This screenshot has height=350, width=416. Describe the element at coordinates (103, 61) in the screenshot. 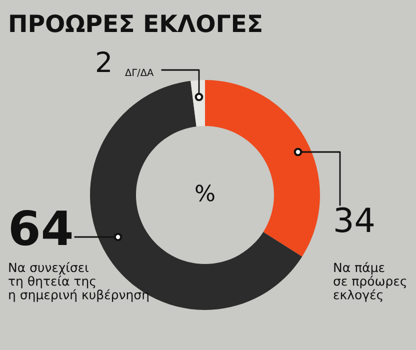

I see `data-label: 2` at that location.